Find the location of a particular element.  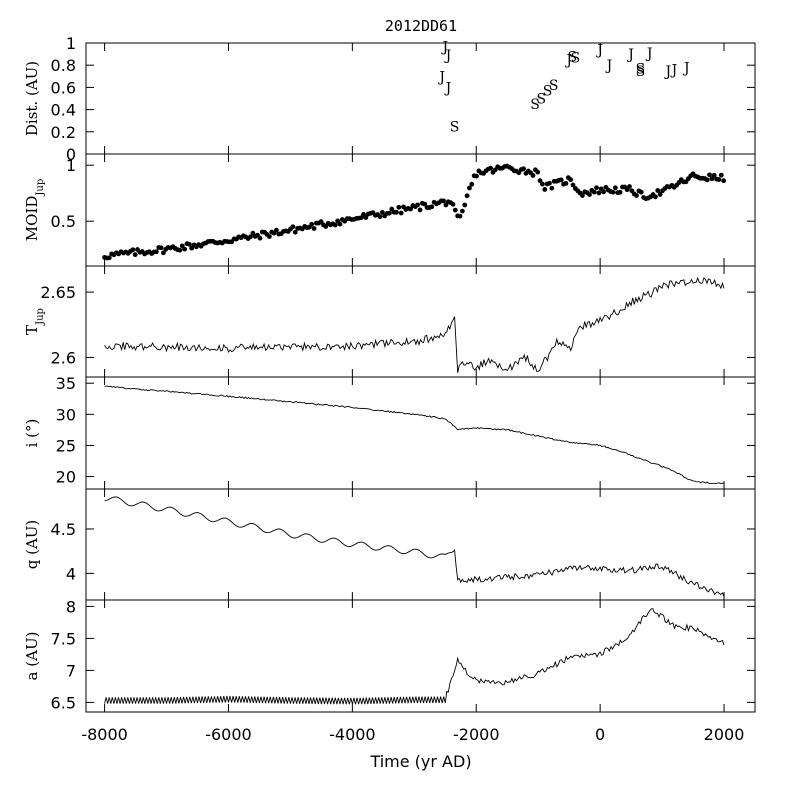

x-tick-label: -4000 is located at coordinates (352, 734).